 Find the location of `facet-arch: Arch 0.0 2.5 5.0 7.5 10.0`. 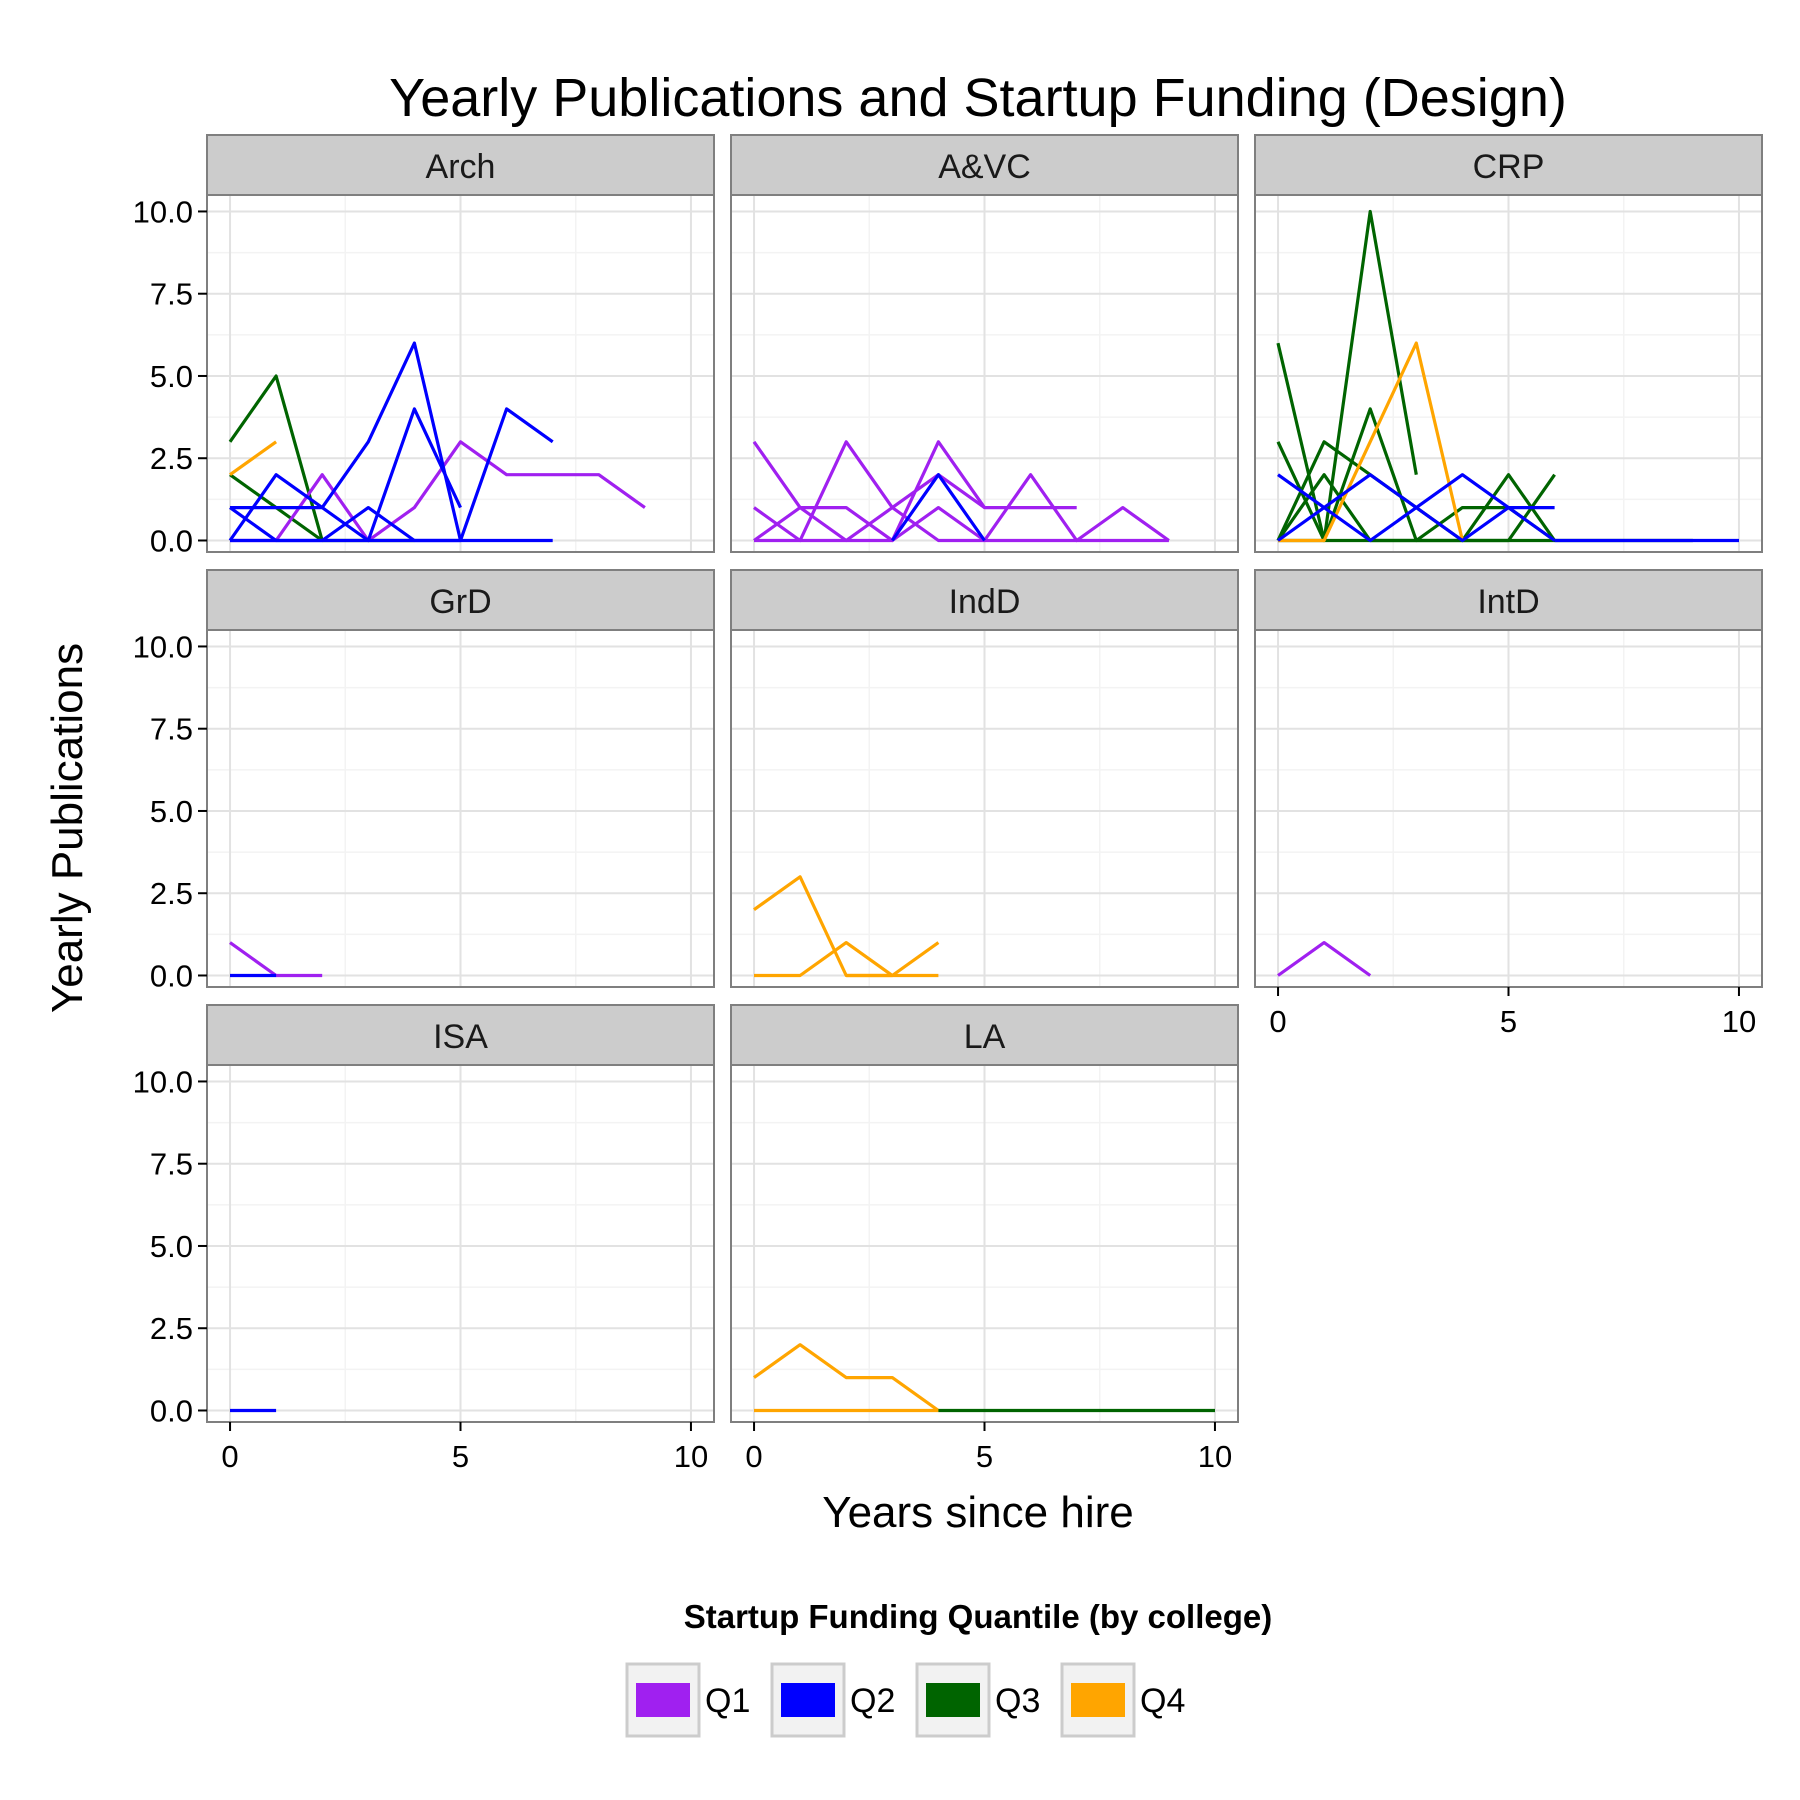

facet-arch: Arch 0.0 2.5 5.0 7.5 10.0 is located at coordinates (424, 346).